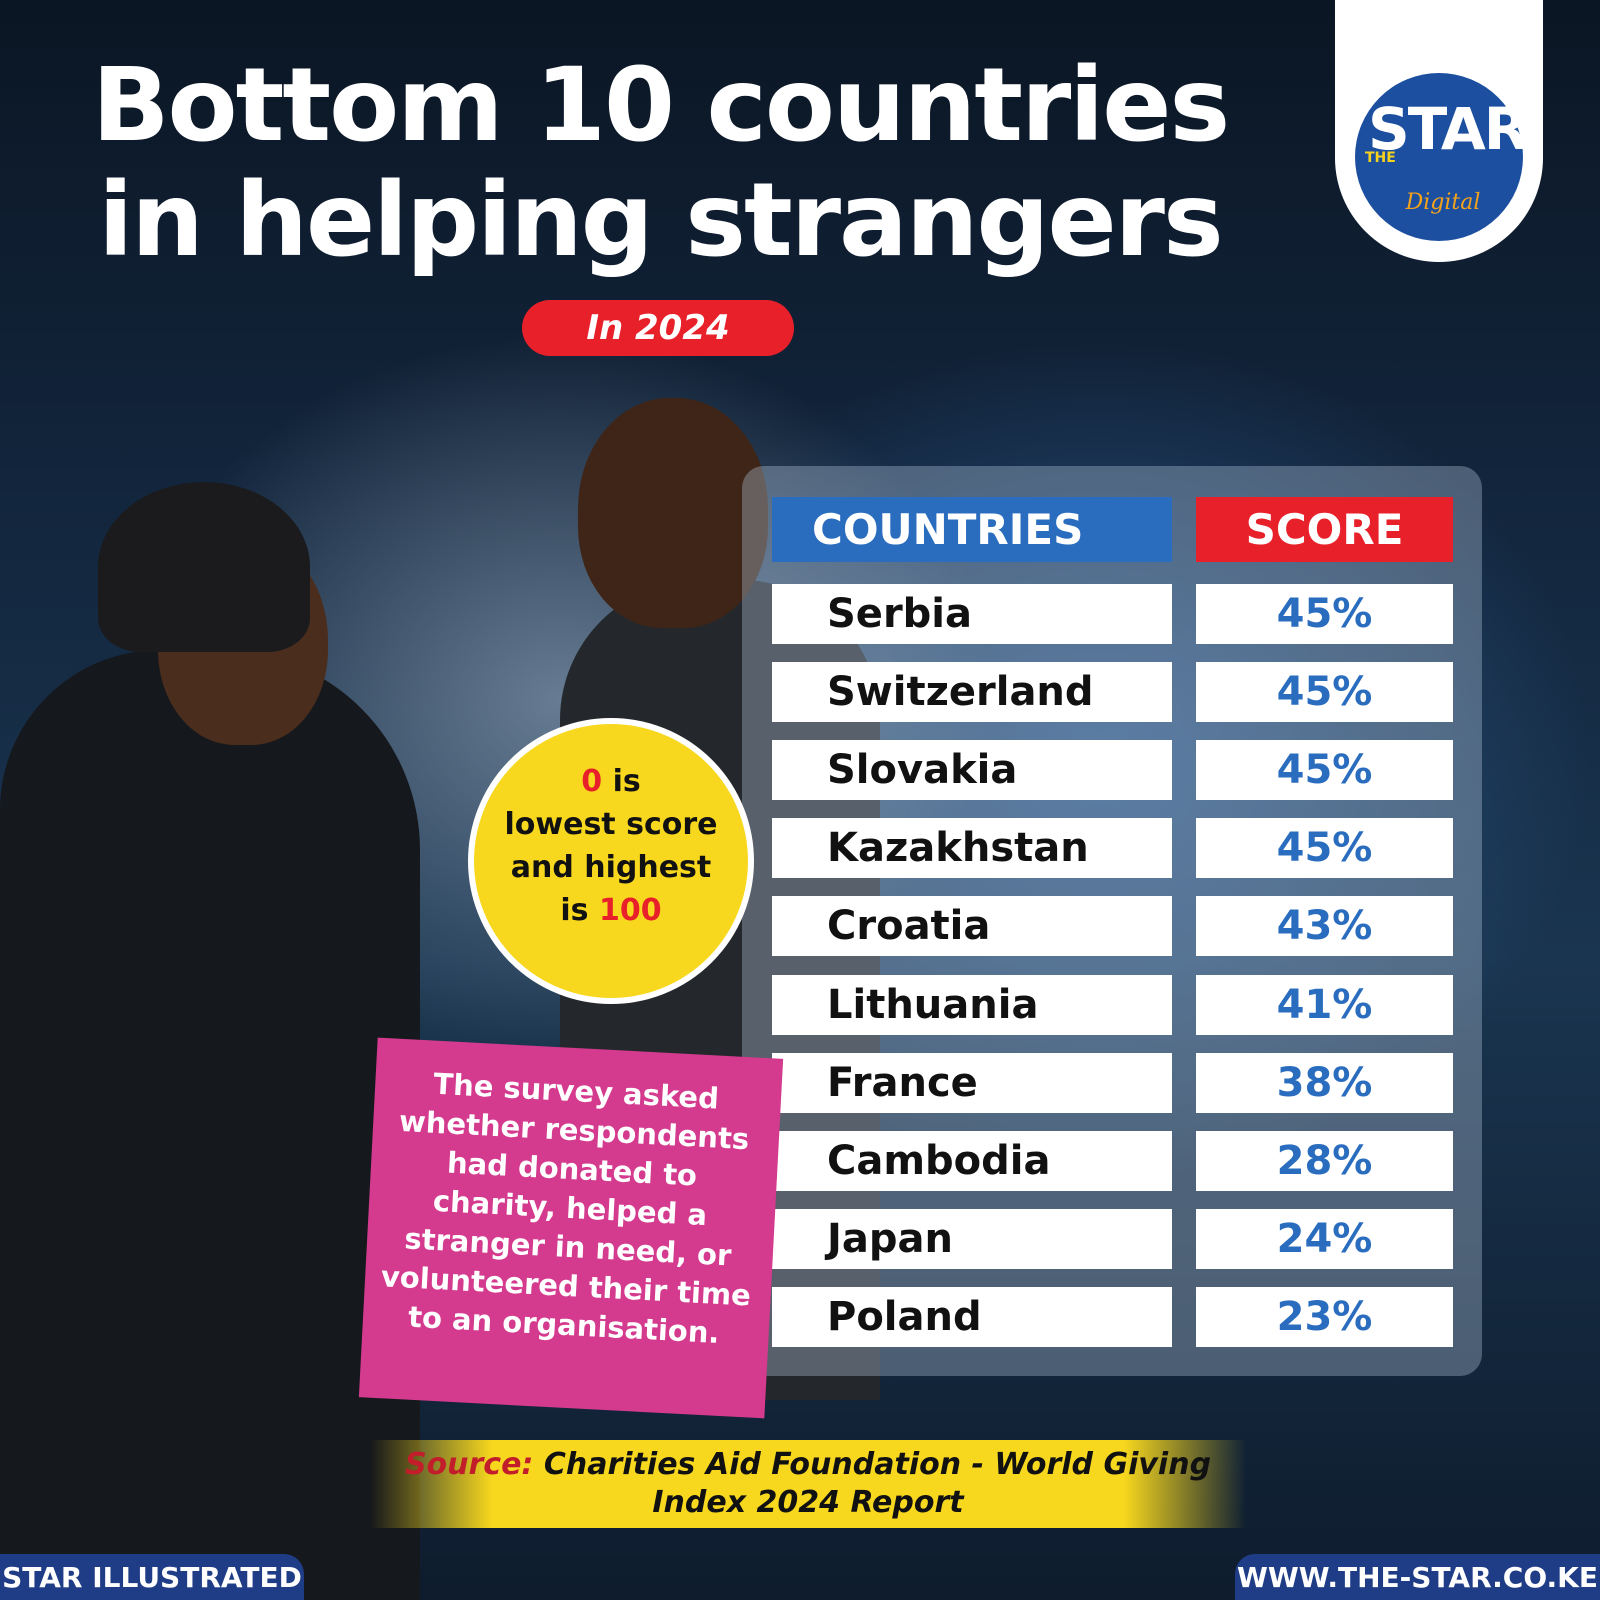 The width and height of the screenshot is (1600, 1600). I want to click on title-line-2: in helping strangers, so click(660, 220).